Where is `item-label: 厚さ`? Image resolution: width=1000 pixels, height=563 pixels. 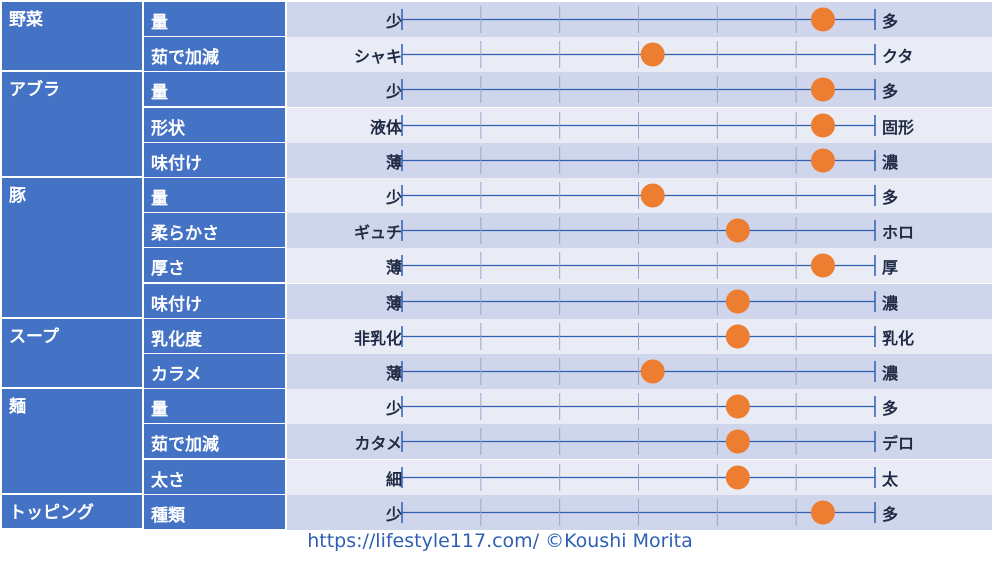 item-label: 厚さ is located at coordinates (214, 266).